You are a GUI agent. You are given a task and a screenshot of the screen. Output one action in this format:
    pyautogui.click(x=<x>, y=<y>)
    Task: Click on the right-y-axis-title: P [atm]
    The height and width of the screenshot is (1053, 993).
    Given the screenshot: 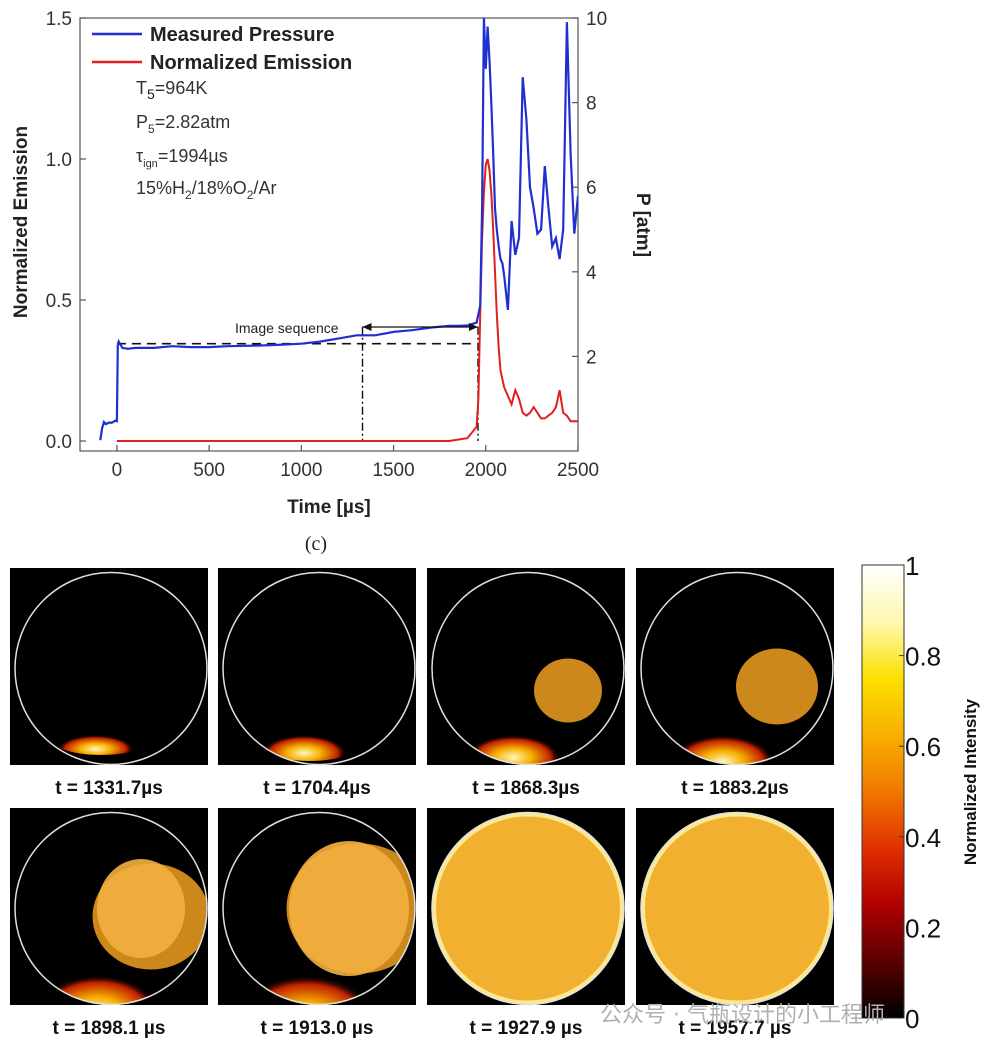 What is the action you would take?
    pyautogui.click(x=642, y=225)
    